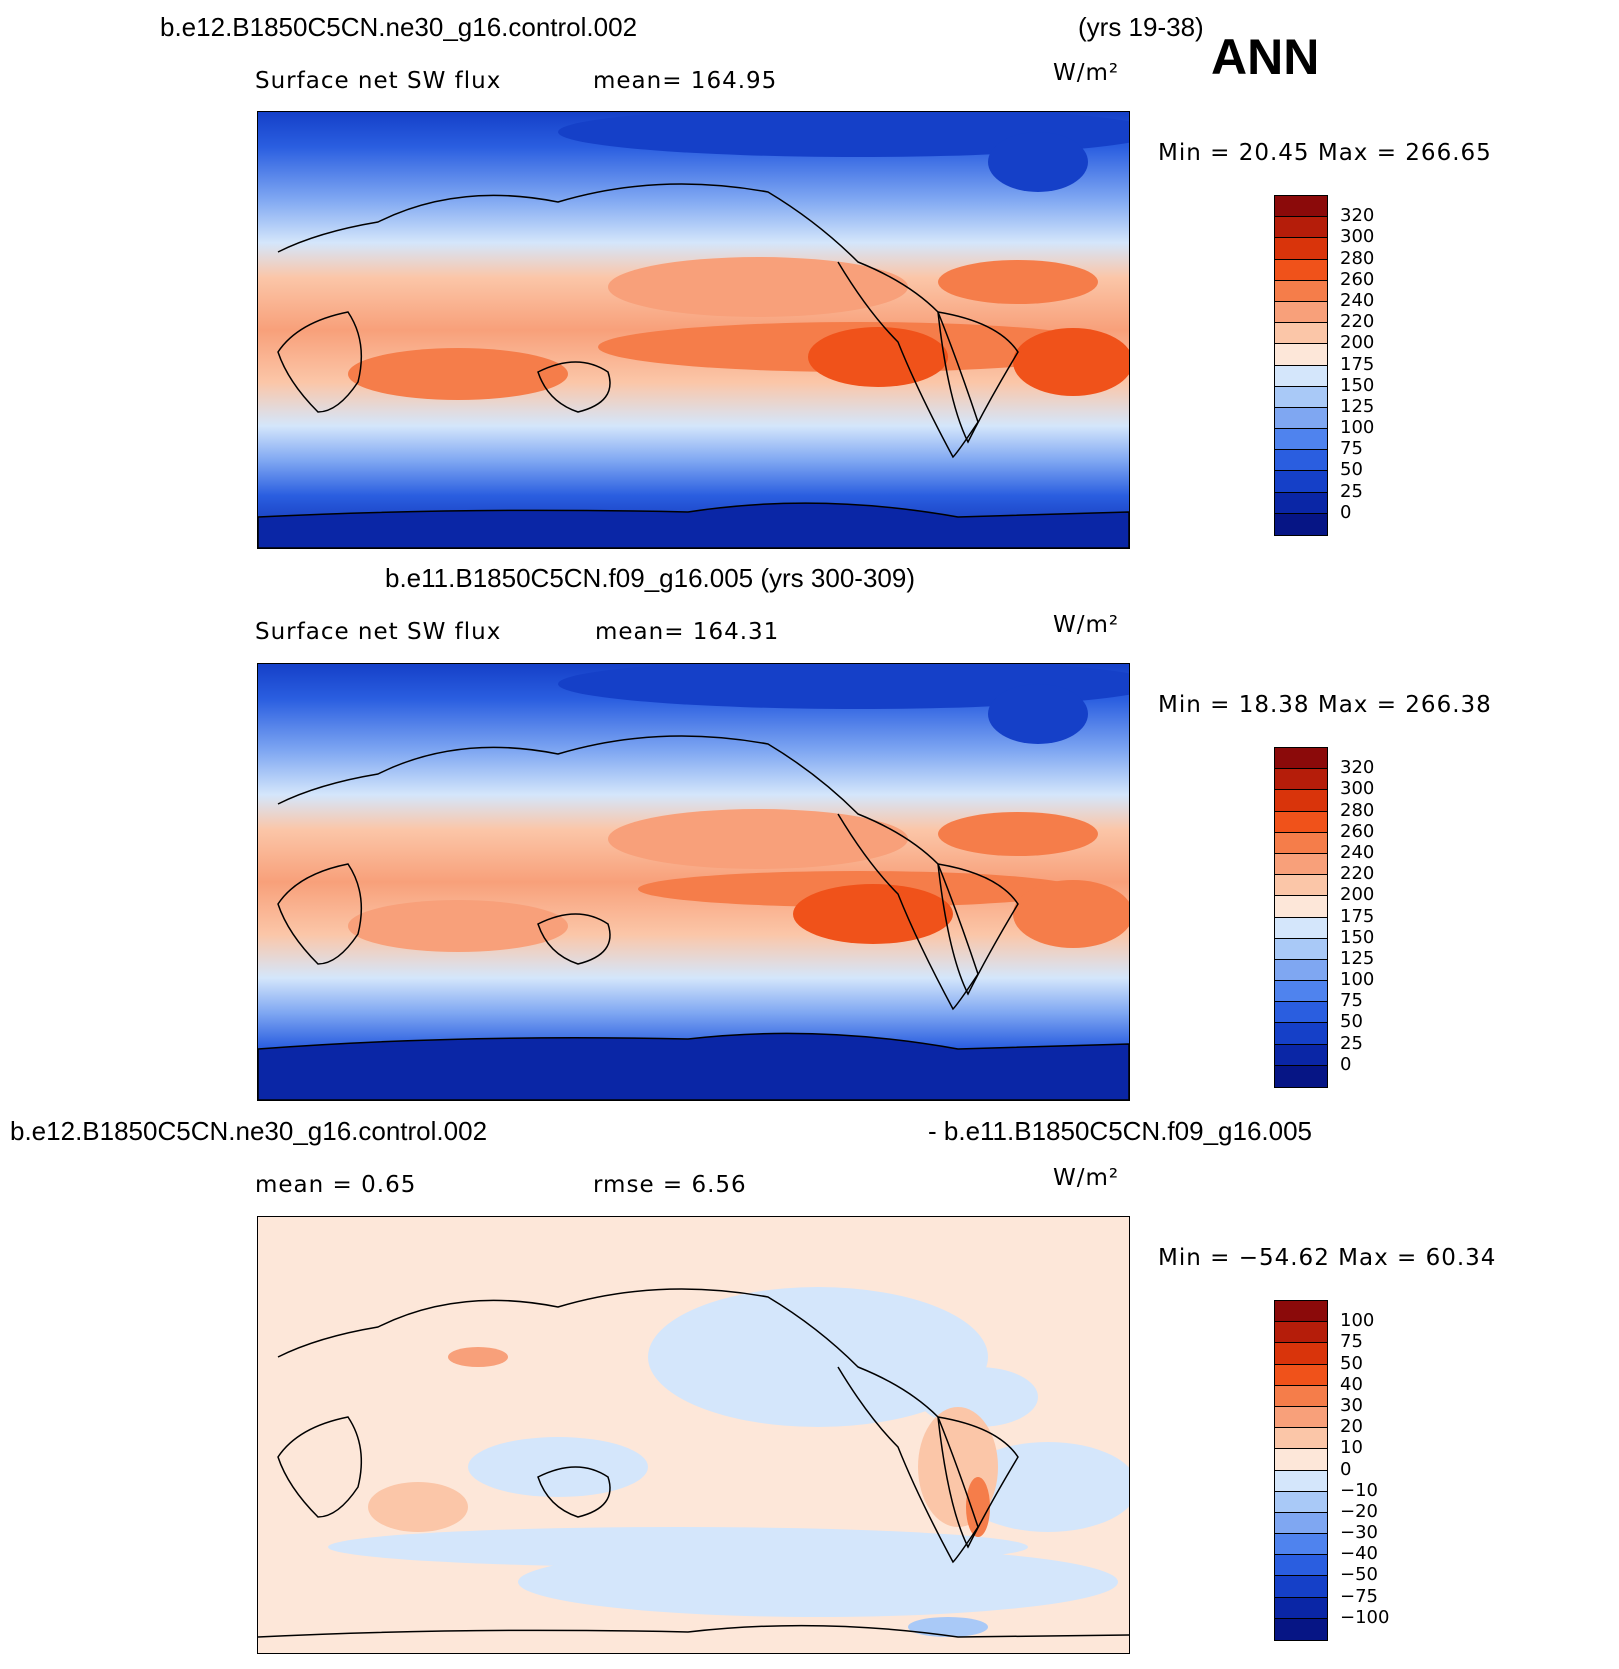  I want to click on panel2-colorbar, so click(1301, 917).